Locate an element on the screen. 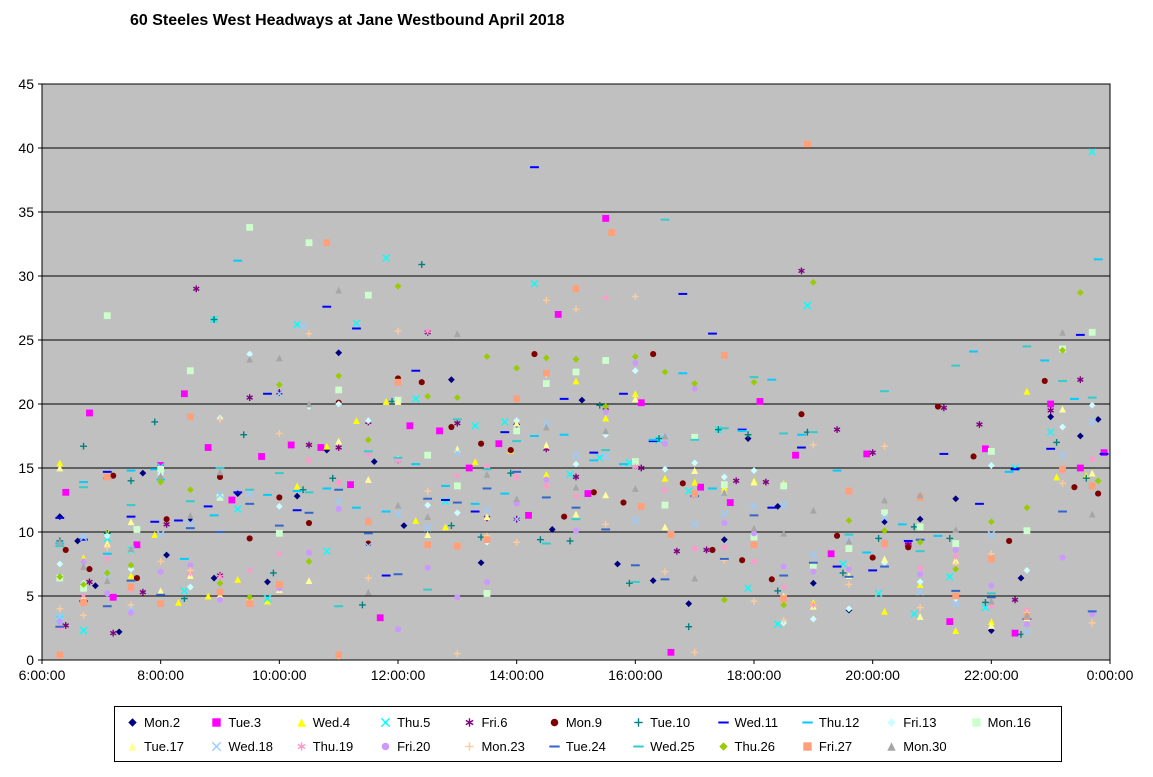  legend-label: Thu.5 is located at coordinates (414, 722).